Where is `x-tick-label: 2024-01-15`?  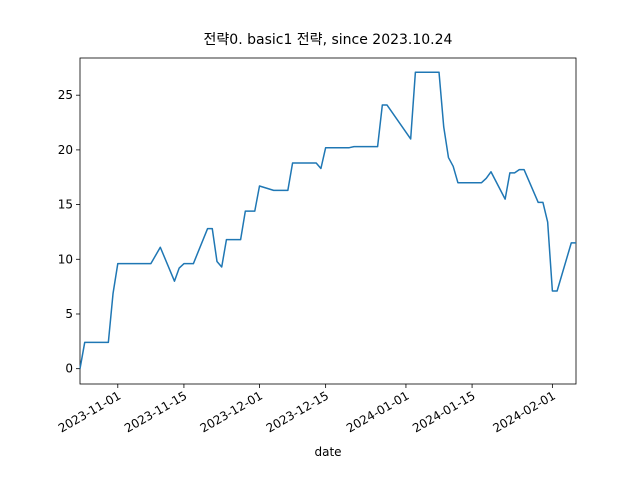 x-tick-label: 2024-01-15 is located at coordinates (443, 411).